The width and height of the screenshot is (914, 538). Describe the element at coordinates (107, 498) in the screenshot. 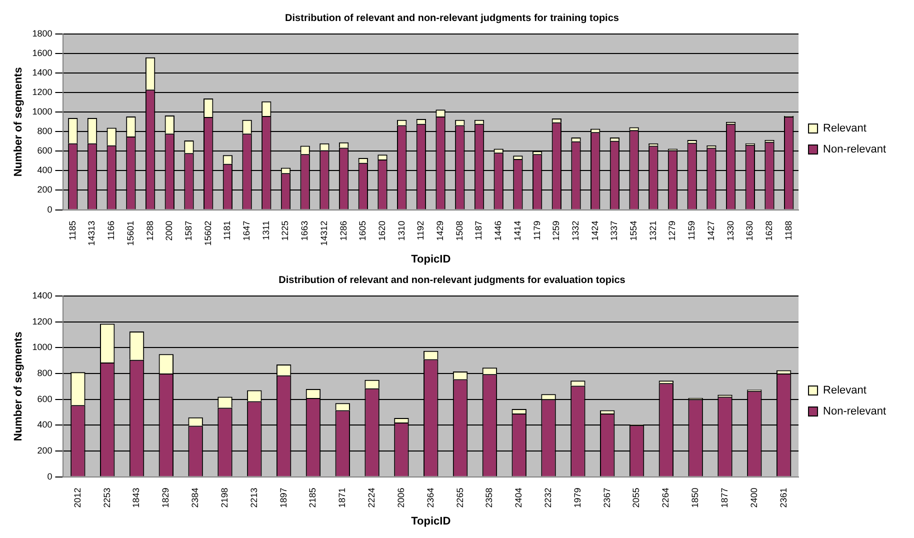

I see `x-tick-label: 2253` at that location.